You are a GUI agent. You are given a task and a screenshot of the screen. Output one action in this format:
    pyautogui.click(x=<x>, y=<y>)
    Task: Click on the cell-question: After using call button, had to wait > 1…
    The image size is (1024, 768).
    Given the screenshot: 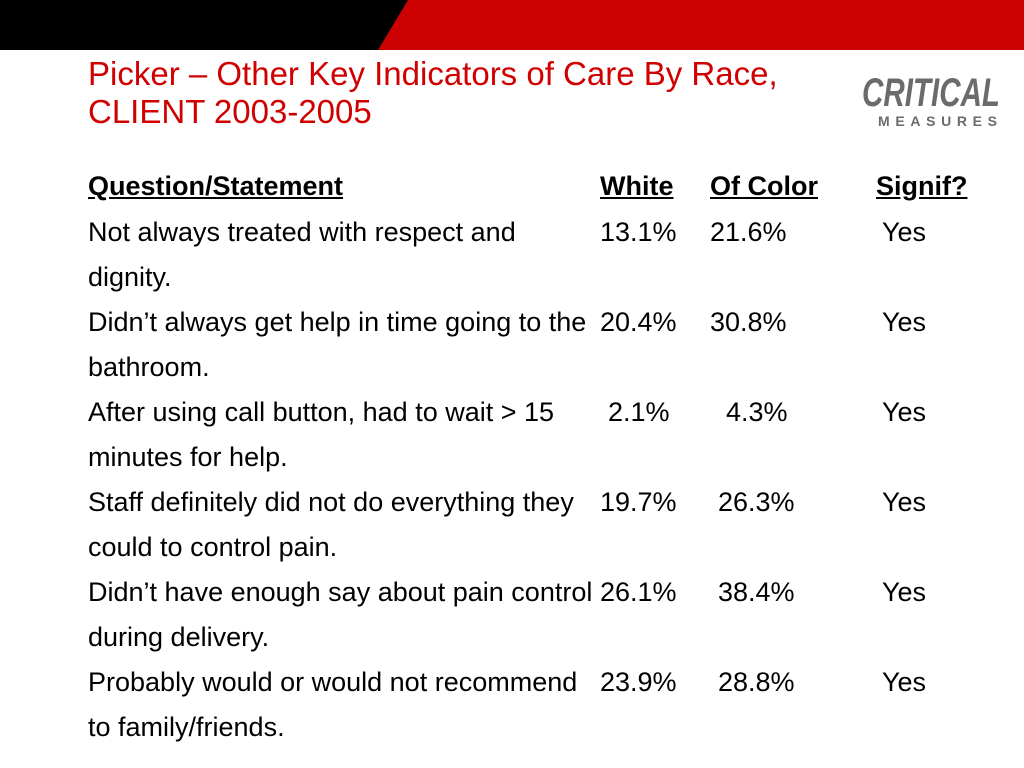 What is the action you would take?
    pyautogui.click(x=321, y=434)
    